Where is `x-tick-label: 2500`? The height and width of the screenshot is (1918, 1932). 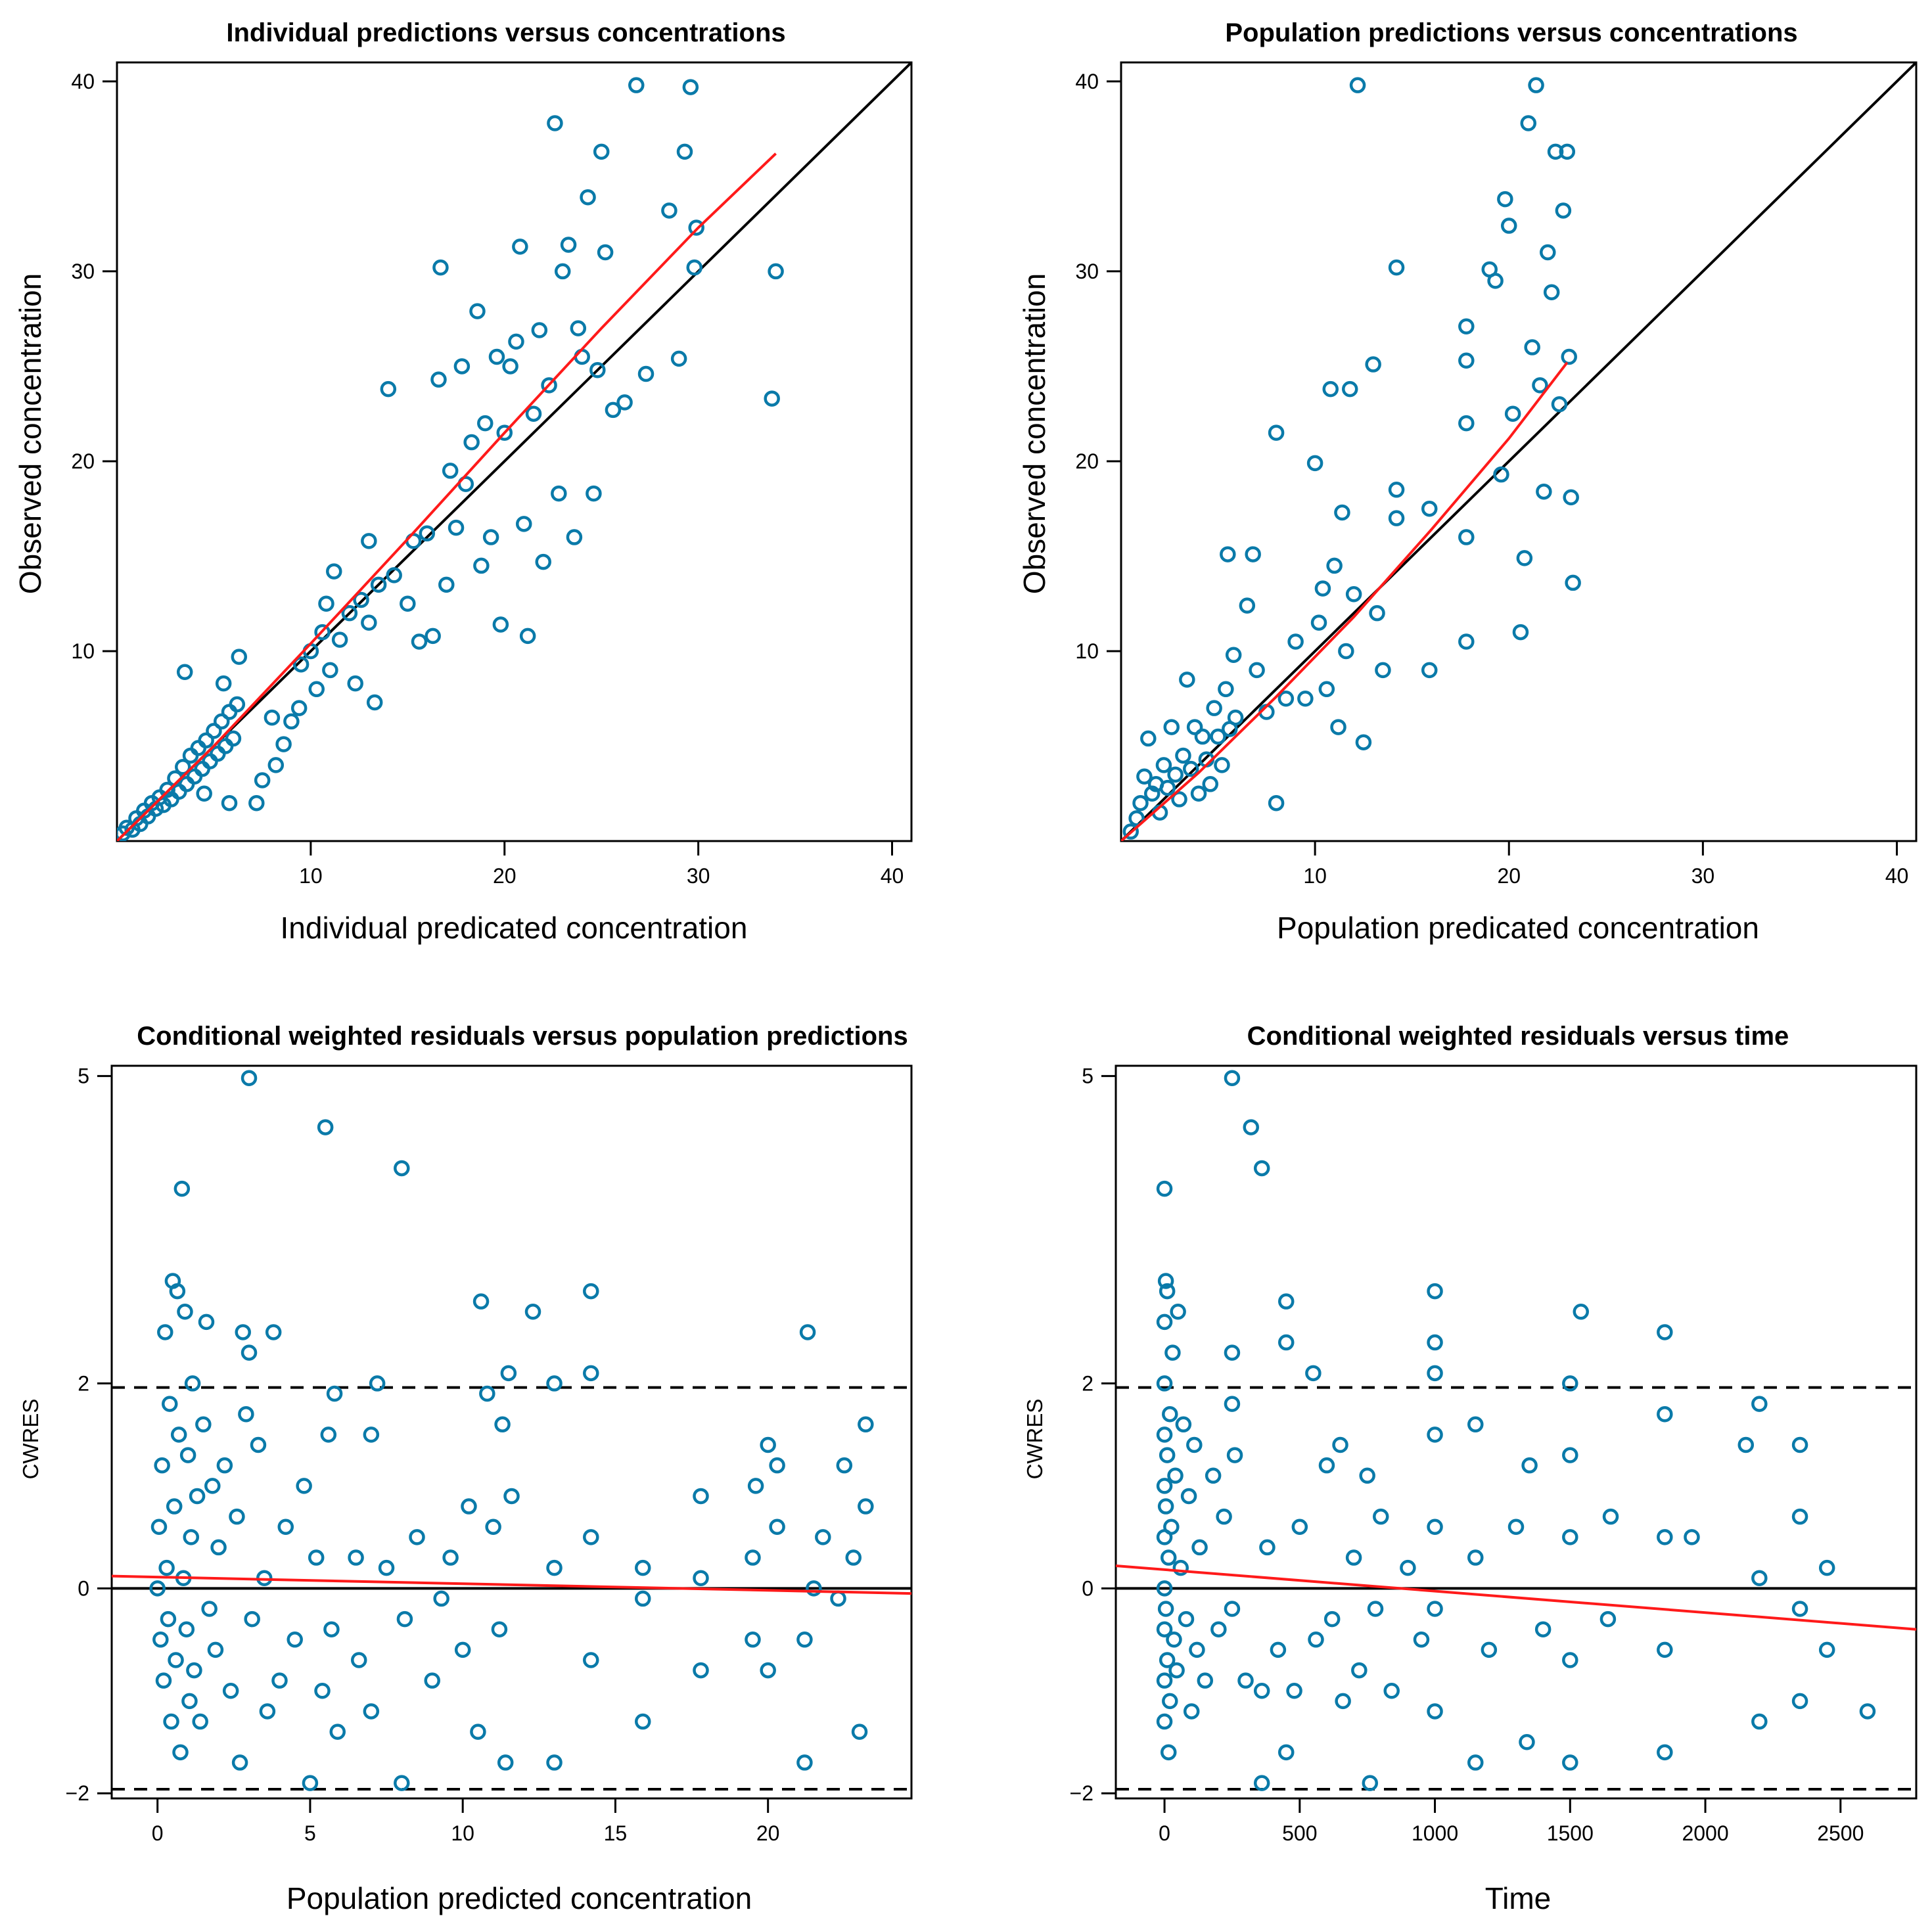
x-tick-label: 2500 is located at coordinates (1840, 1833).